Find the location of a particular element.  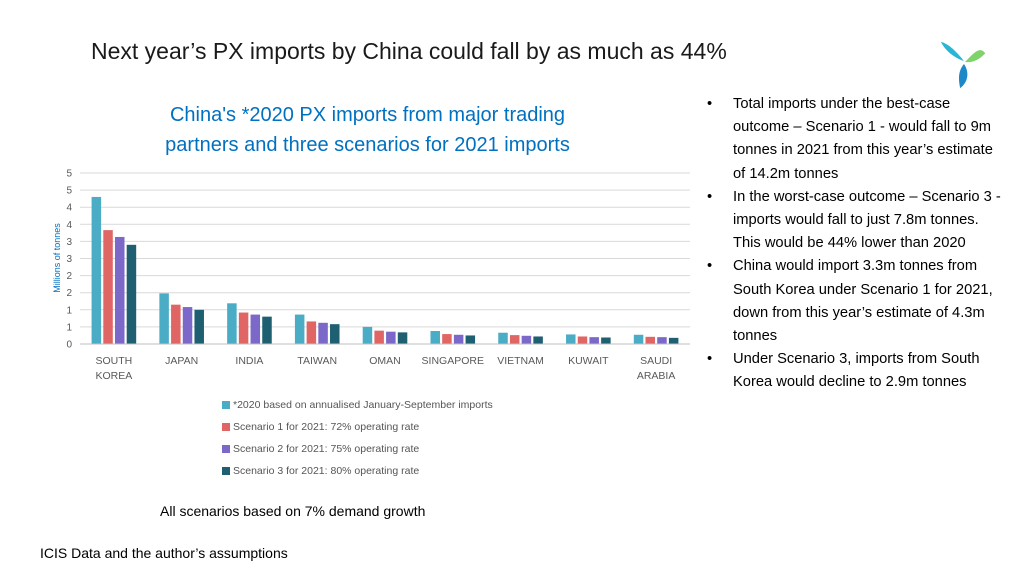

tri-petal-logo-icon is located at coordinates (963, 65).